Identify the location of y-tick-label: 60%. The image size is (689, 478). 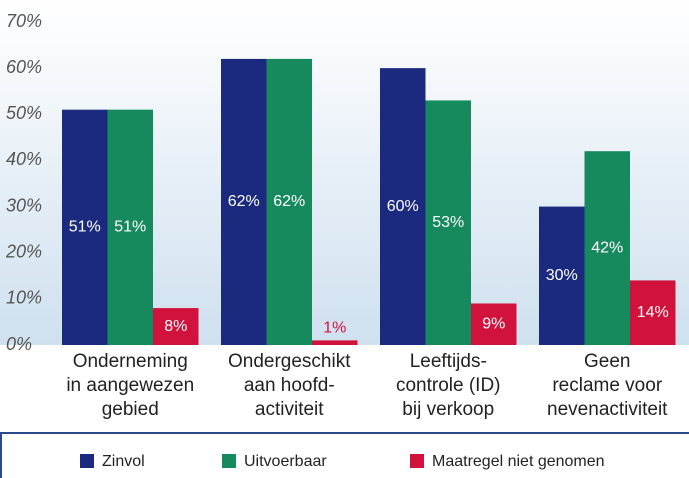
(24, 67).